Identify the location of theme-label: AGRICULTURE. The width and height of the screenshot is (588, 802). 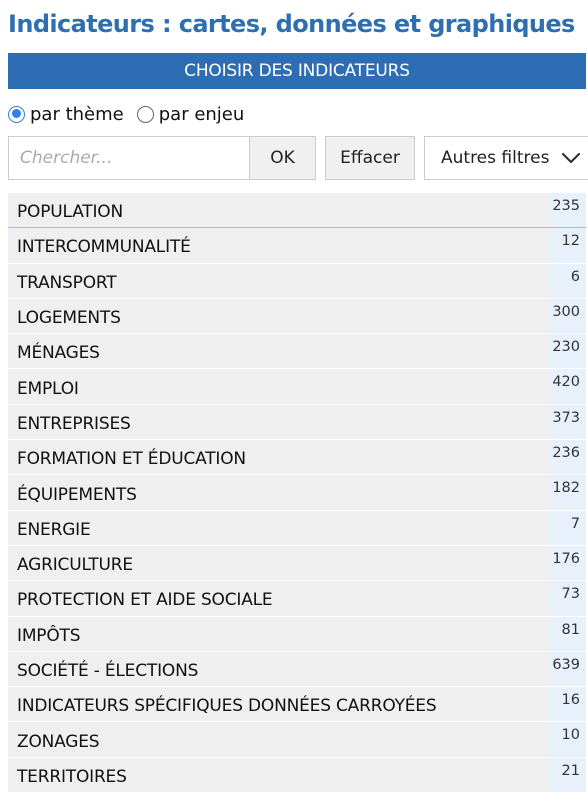
(75, 565).